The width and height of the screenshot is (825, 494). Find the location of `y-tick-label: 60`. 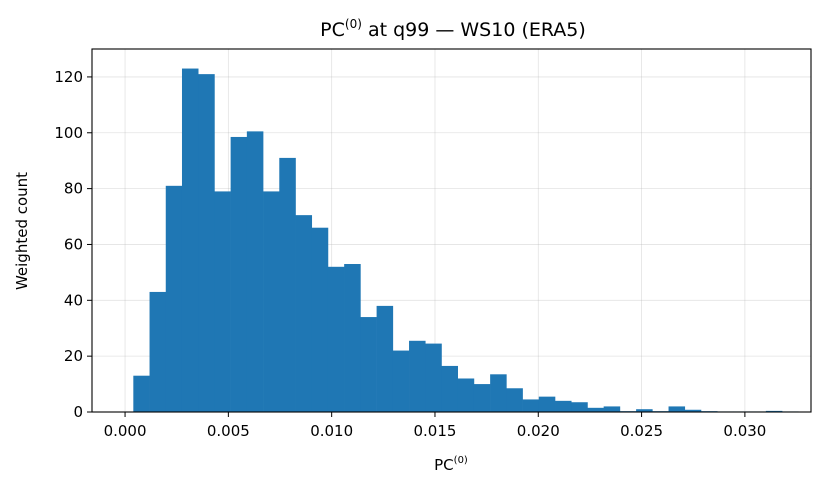

y-tick-label: 60 is located at coordinates (73, 244).